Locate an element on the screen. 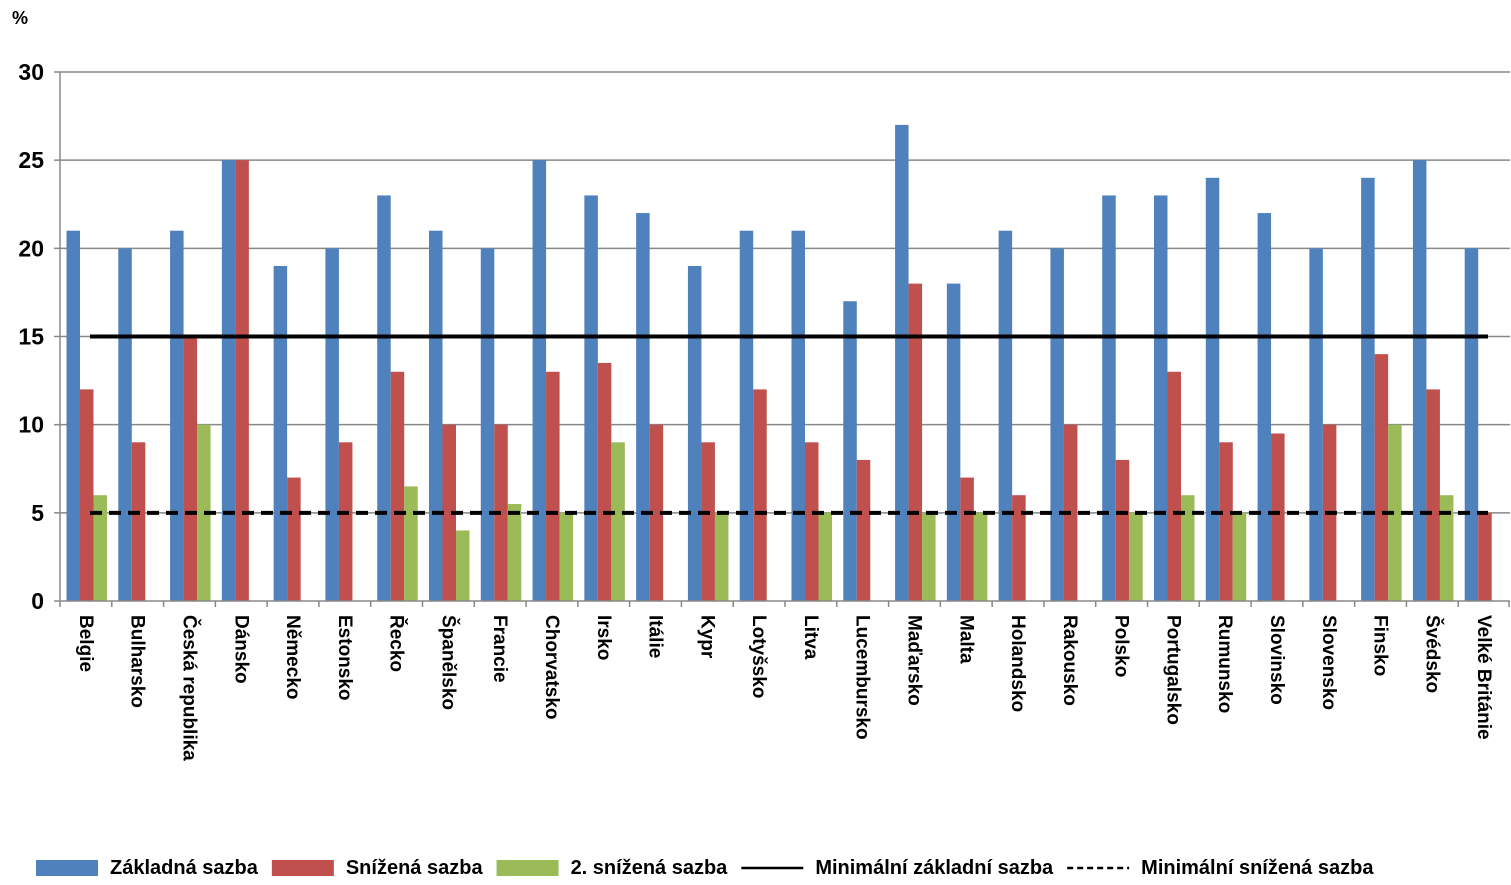 The height and width of the screenshot is (885, 1511). y-axis-label: % is located at coordinates (20, 18).